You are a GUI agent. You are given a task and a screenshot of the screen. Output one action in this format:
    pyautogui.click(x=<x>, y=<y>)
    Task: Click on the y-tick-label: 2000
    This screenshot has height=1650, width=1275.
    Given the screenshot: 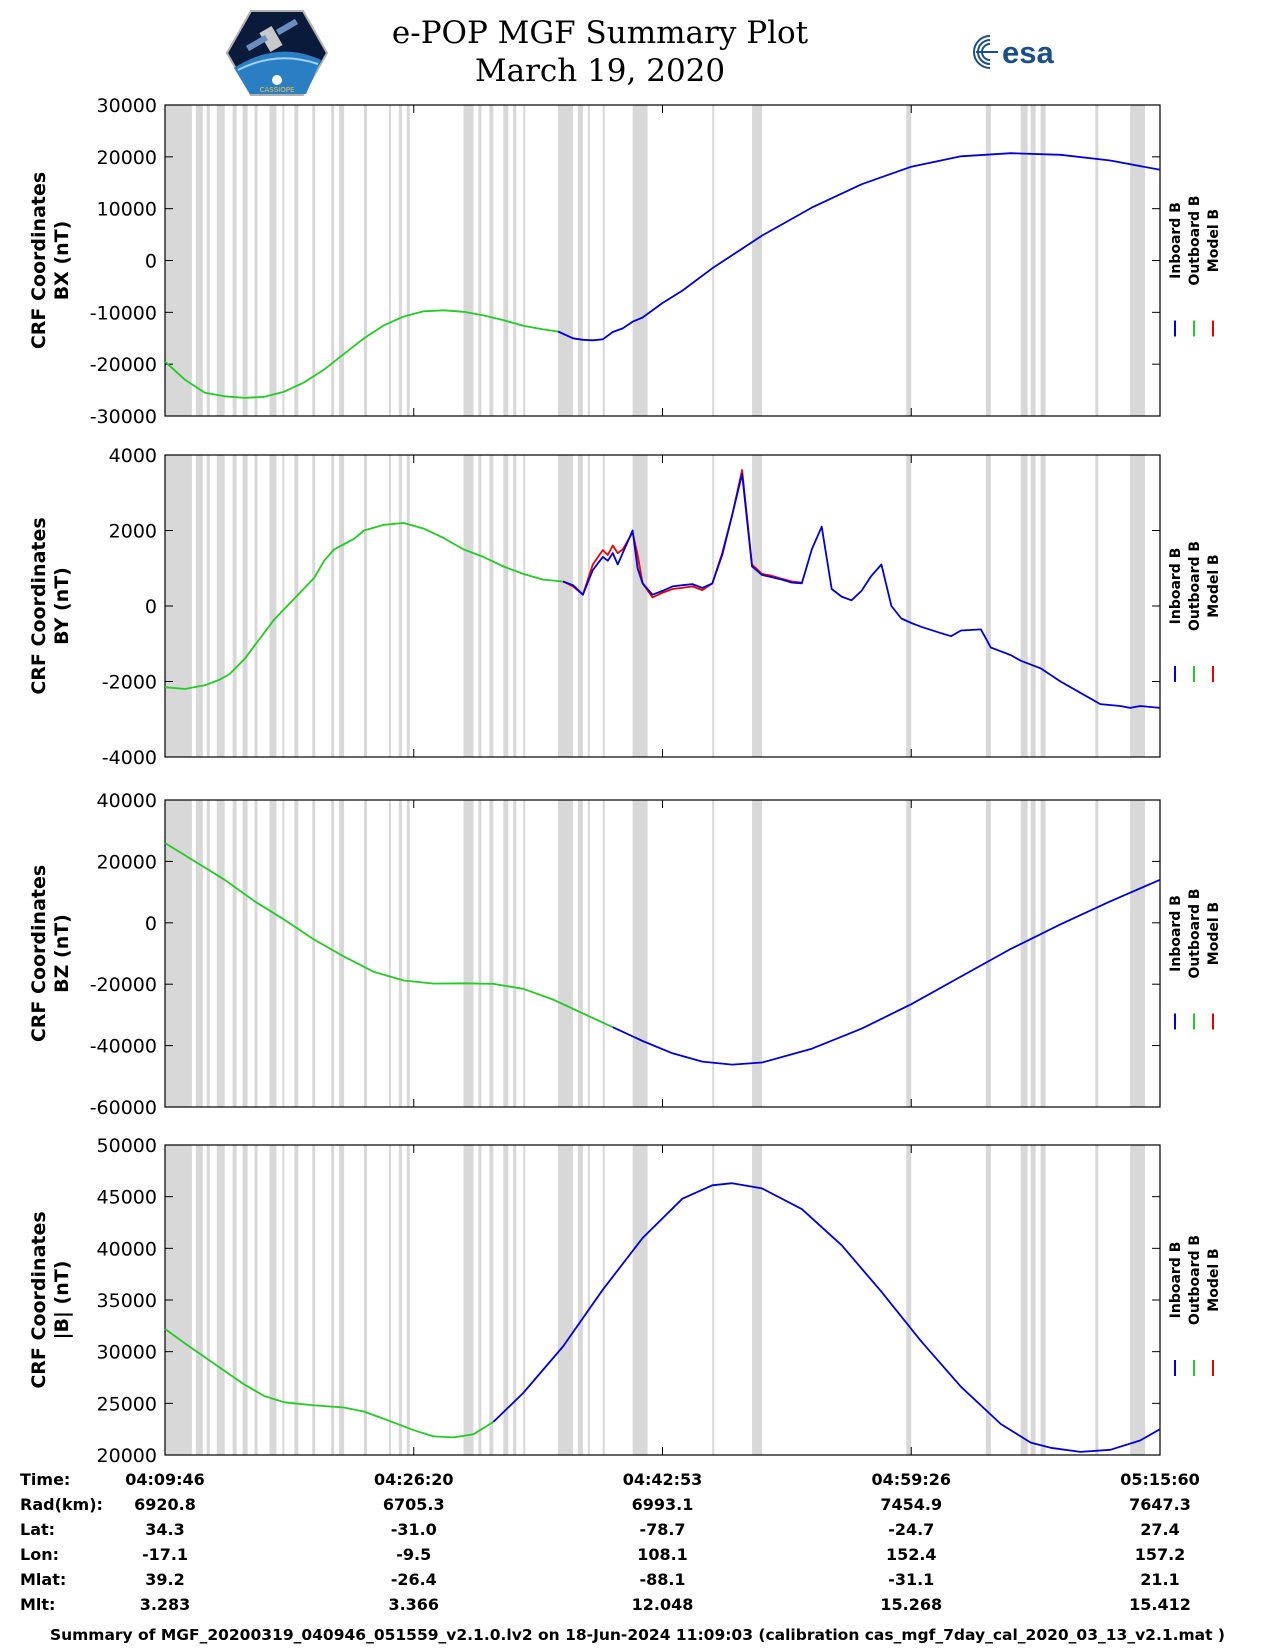 What is the action you would take?
    pyautogui.click(x=133, y=532)
    